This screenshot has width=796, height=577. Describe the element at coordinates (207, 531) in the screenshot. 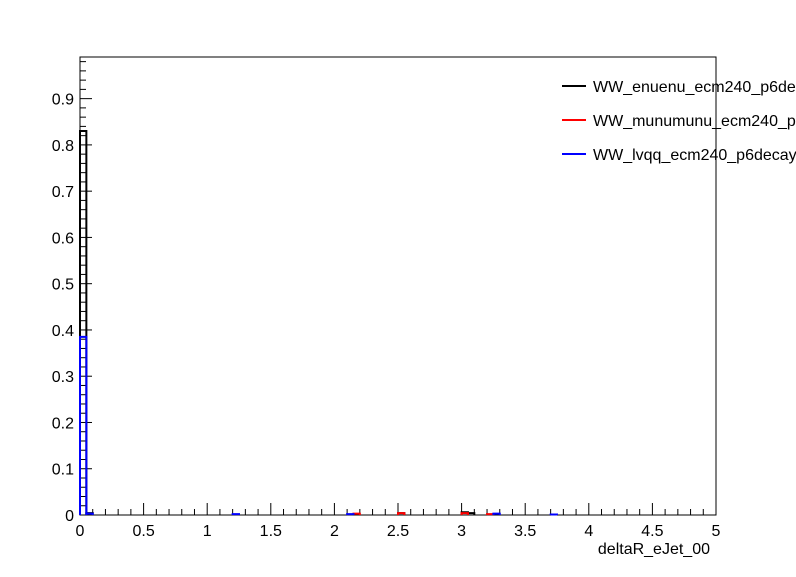

I see `x-tick-label: 1` at that location.